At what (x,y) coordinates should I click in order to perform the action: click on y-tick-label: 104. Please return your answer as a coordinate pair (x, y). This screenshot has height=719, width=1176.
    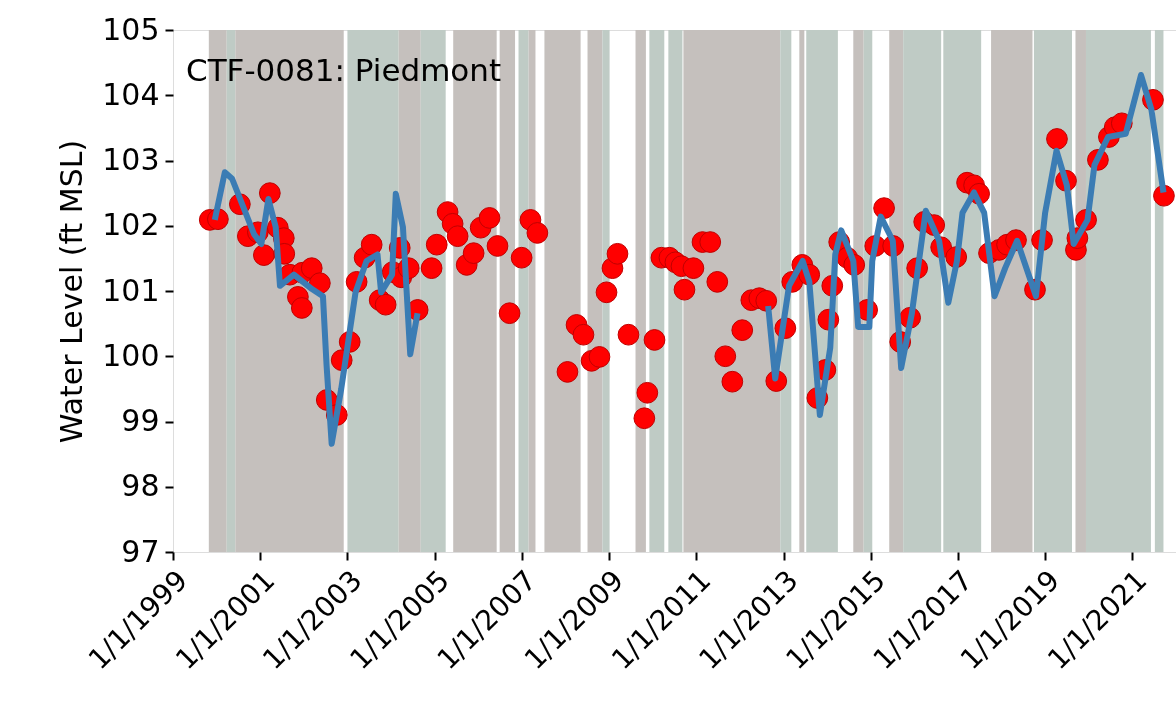
    Looking at the image, I should click on (131, 94).